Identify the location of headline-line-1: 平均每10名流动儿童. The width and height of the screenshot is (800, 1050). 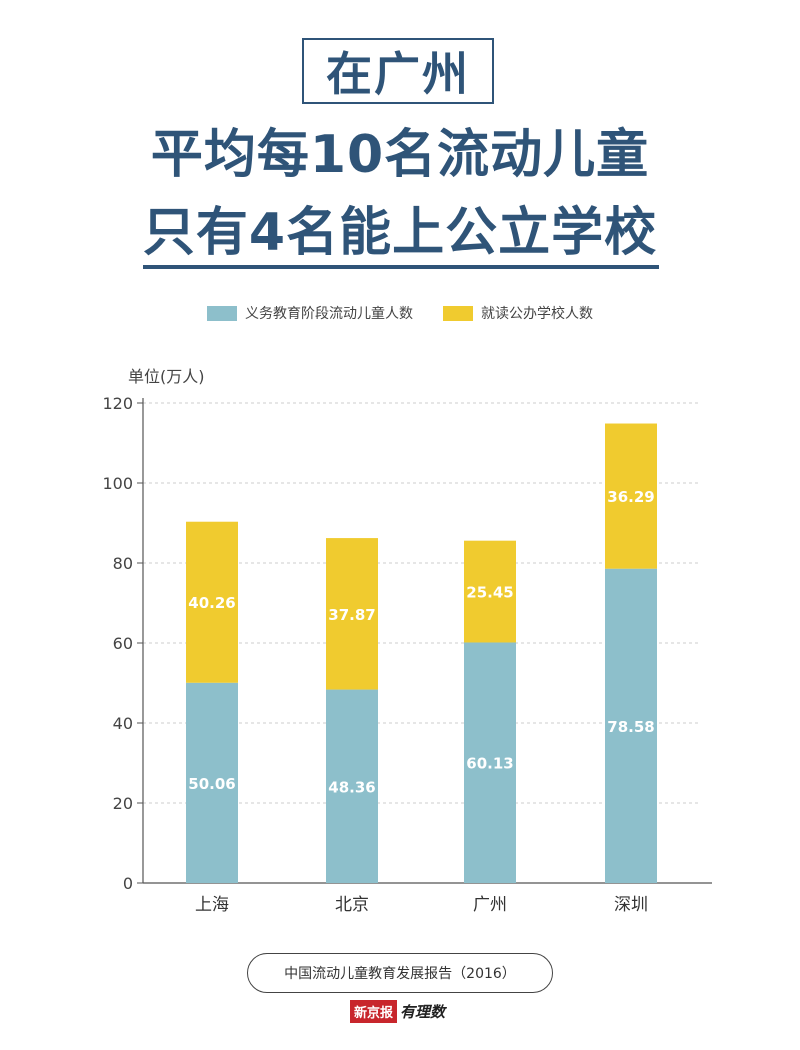
(400, 155).